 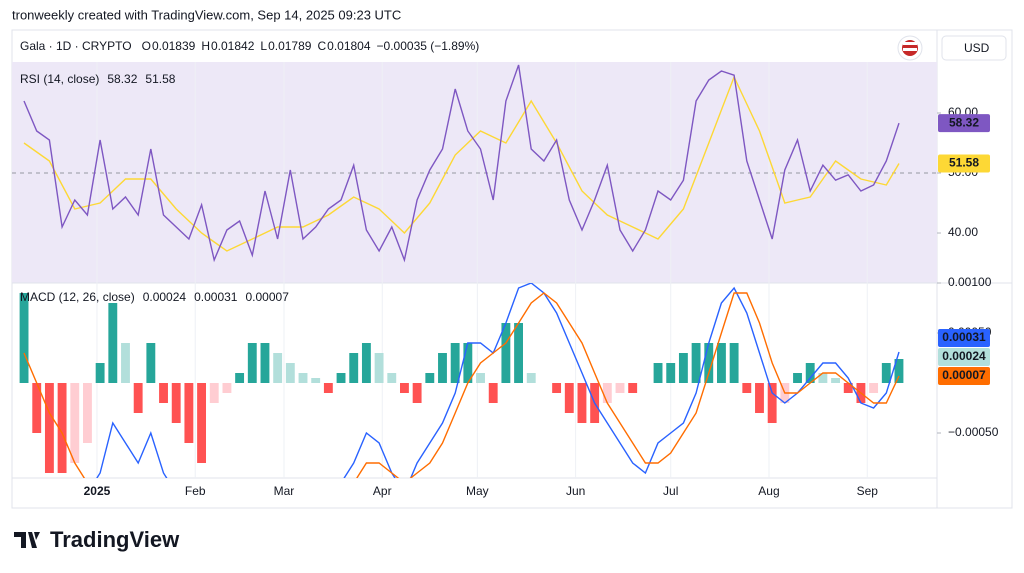 What do you see at coordinates (160, 79) in the screenshot?
I see `legend-value: 51.58` at bounding box center [160, 79].